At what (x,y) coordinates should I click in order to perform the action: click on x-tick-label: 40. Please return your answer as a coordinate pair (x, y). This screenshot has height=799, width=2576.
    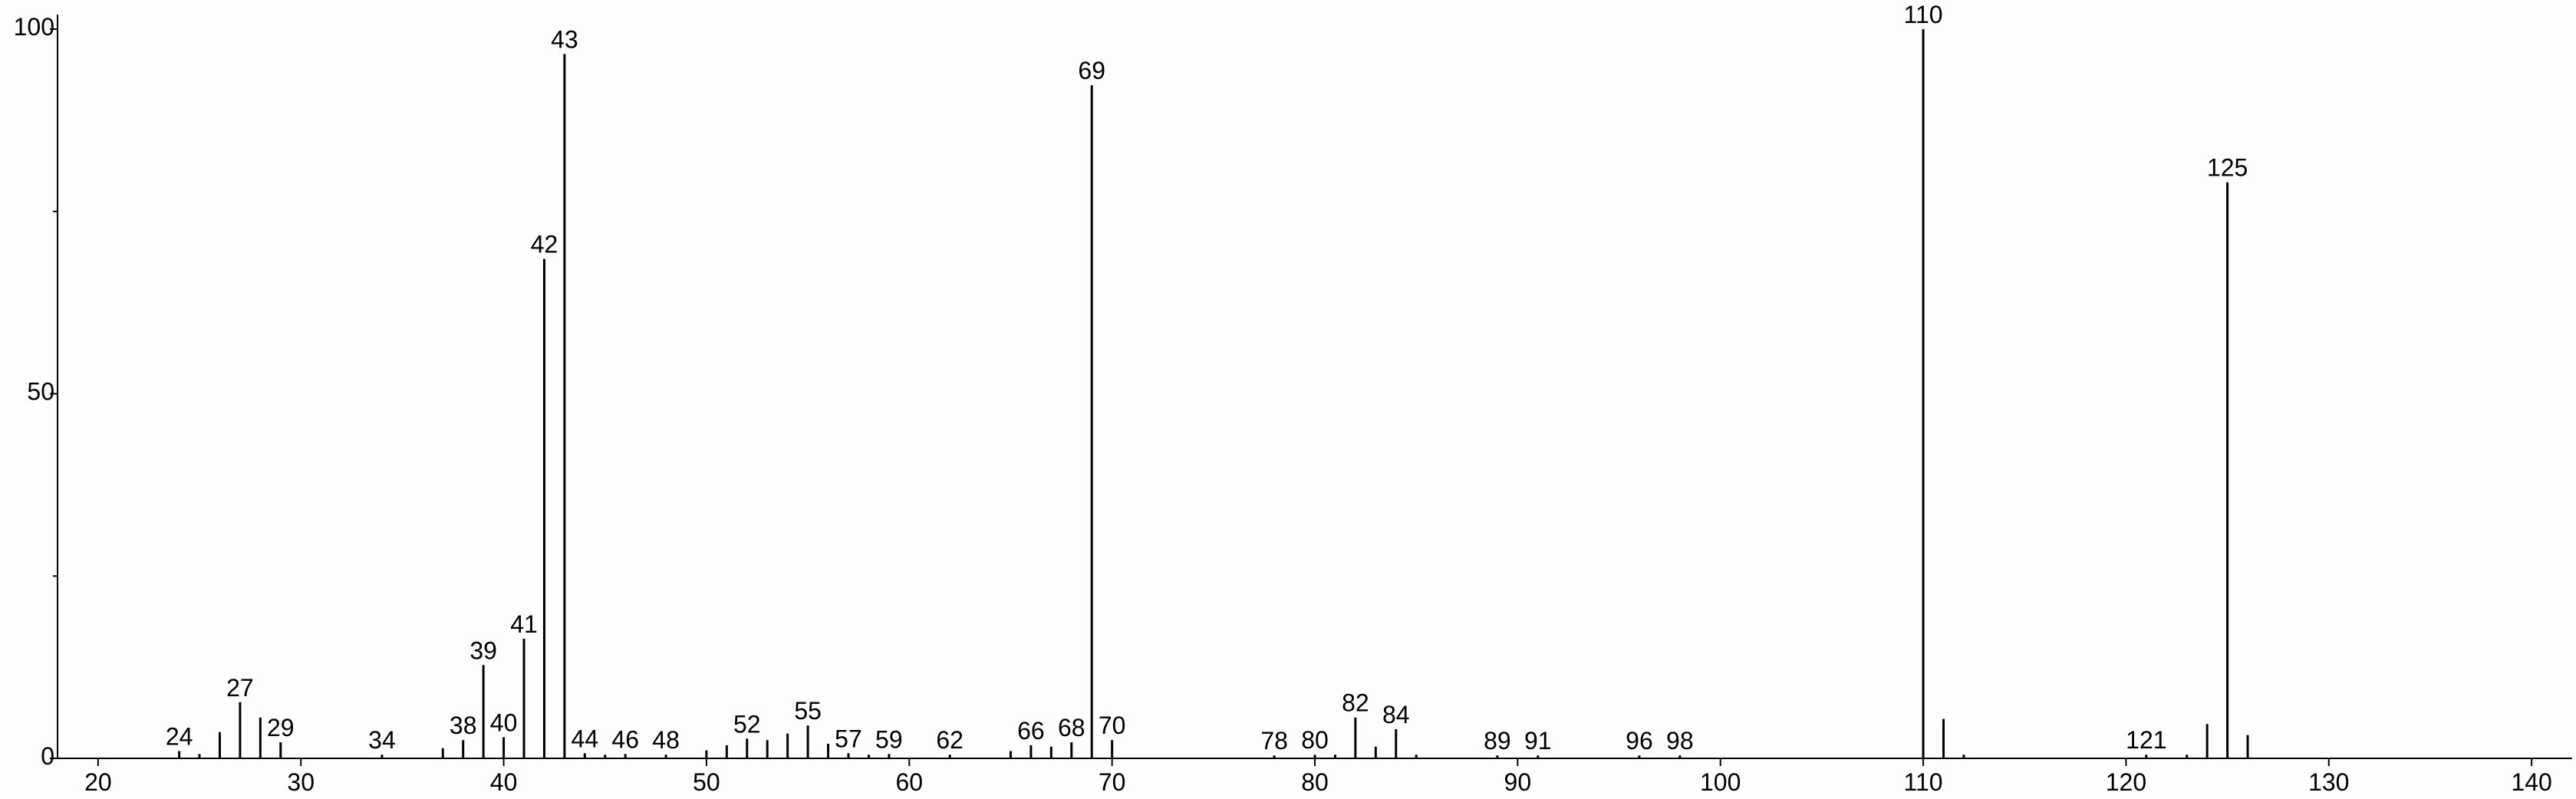
    Looking at the image, I should click on (504, 782).